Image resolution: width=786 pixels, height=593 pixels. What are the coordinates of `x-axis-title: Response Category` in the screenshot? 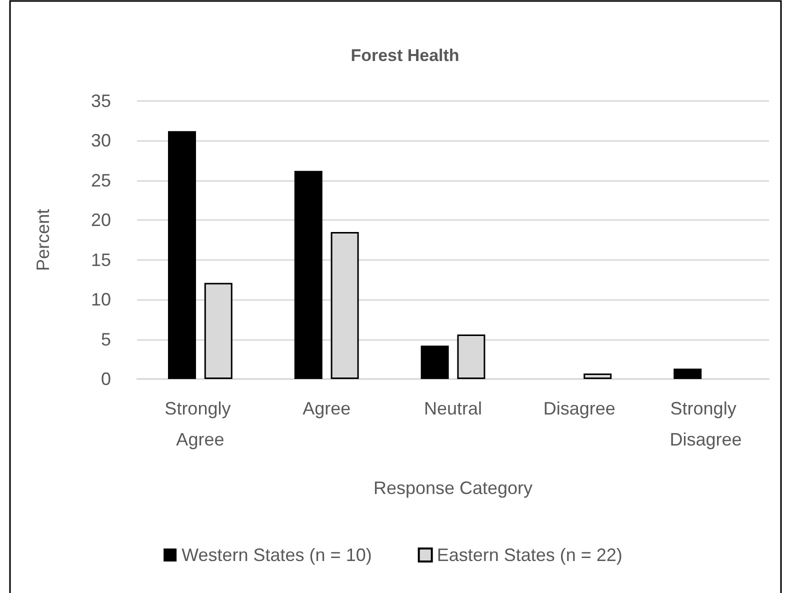 It's located at (453, 488).